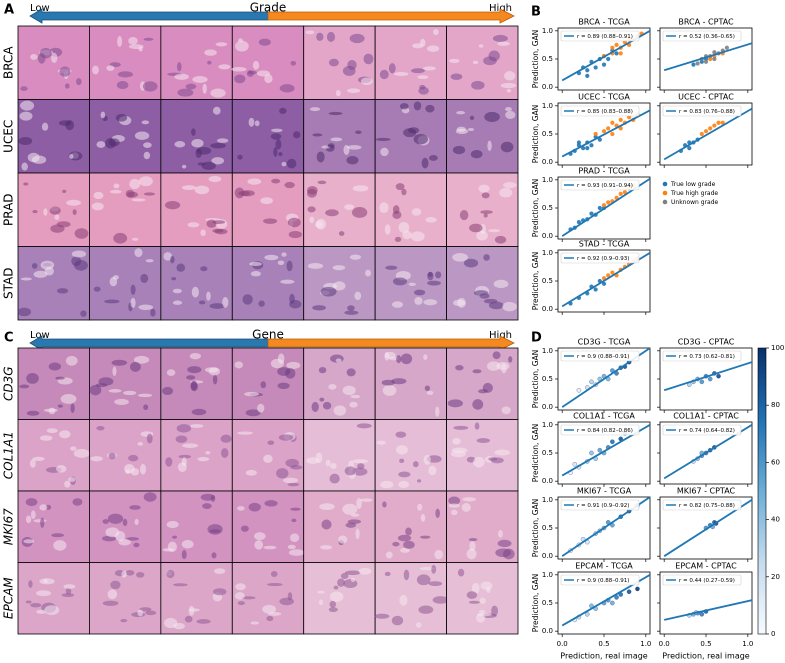 The height and width of the screenshot is (663, 785). What do you see at coordinates (706, 491) in the screenshot?
I see `chart-title: MKI67 - CPTAC` at bounding box center [706, 491].